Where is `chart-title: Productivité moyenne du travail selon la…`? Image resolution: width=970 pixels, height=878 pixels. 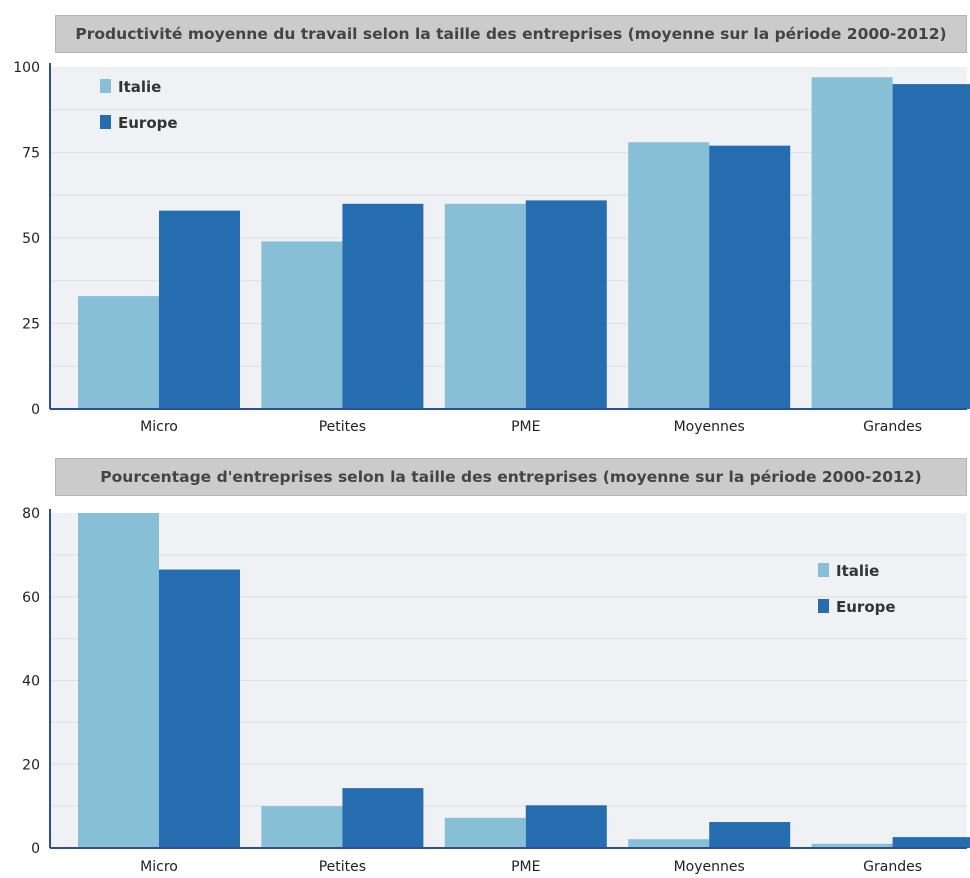 chart-title: Productivité moyenne du travail selon la… is located at coordinates (511, 34).